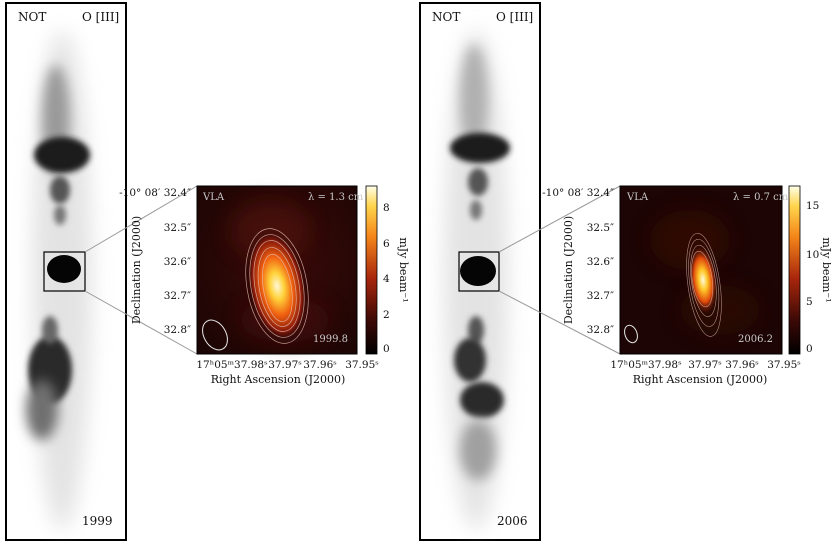  I want to click on colorbar-tick: 8, so click(386, 208).